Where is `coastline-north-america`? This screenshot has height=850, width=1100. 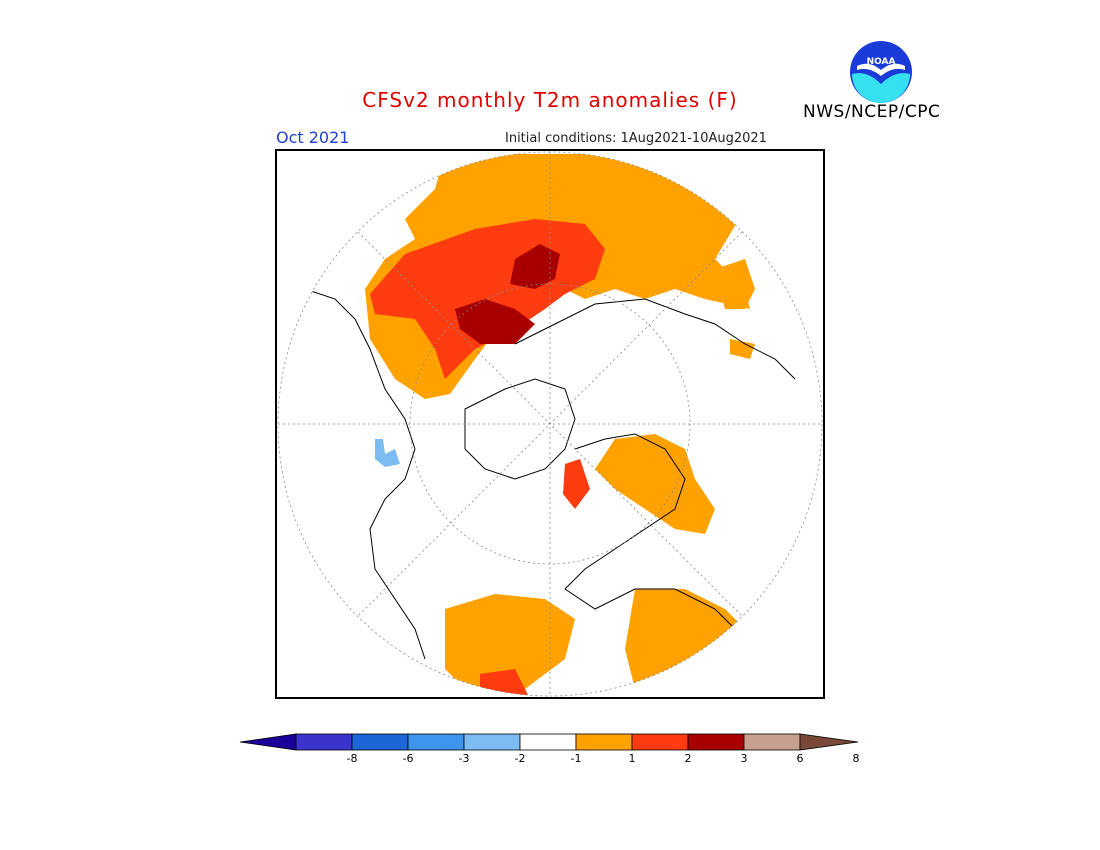
coastline-north-america is located at coordinates (365, 474).